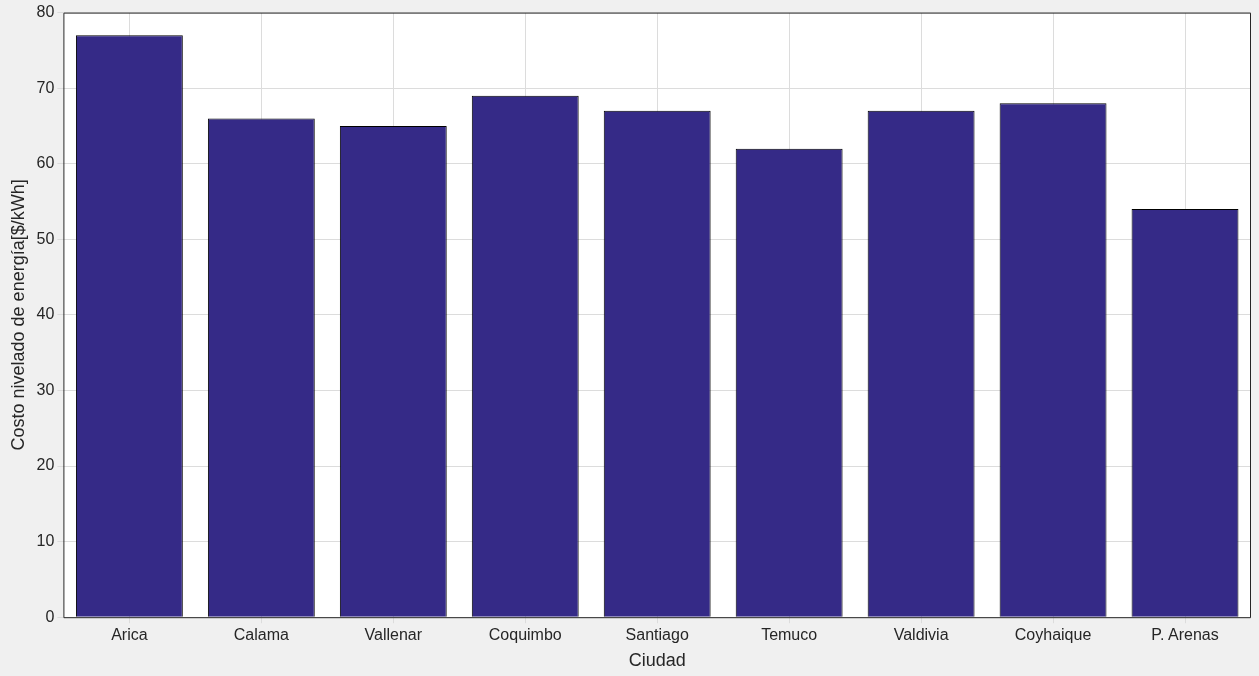  I want to click on x-tick-label: P. Arenas, so click(1185, 635).